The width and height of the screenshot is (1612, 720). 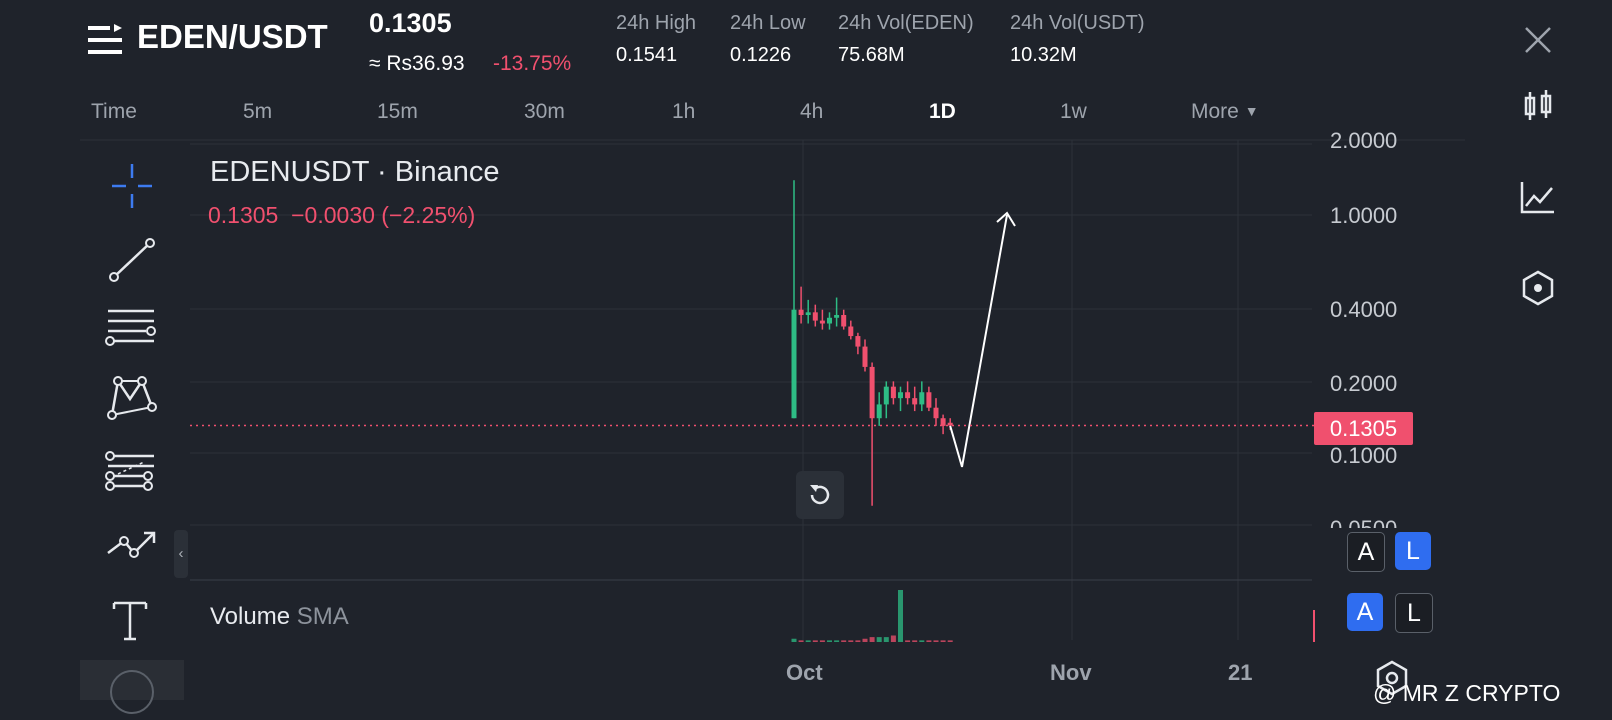 What do you see at coordinates (105, 40) in the screenshot?
I see `menu-icon` at bounding box center [105, 40].